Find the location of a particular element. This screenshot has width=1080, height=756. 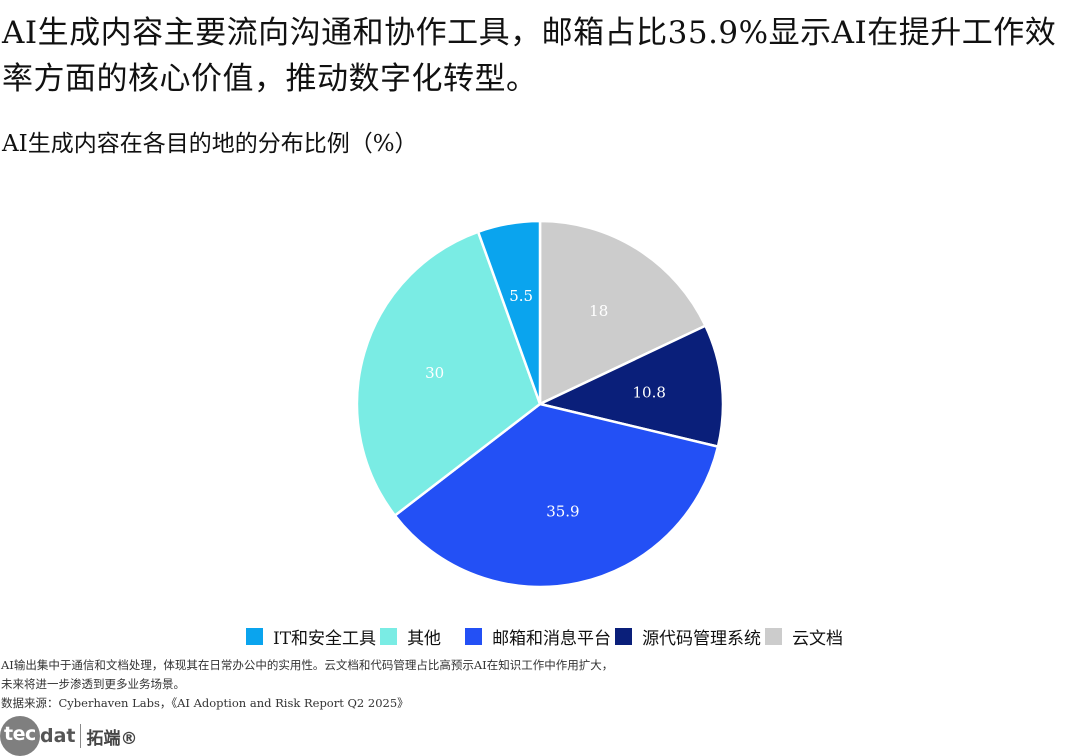

legend-item-source-code: 源代码管理系统 is located at coordinates (688, 636).